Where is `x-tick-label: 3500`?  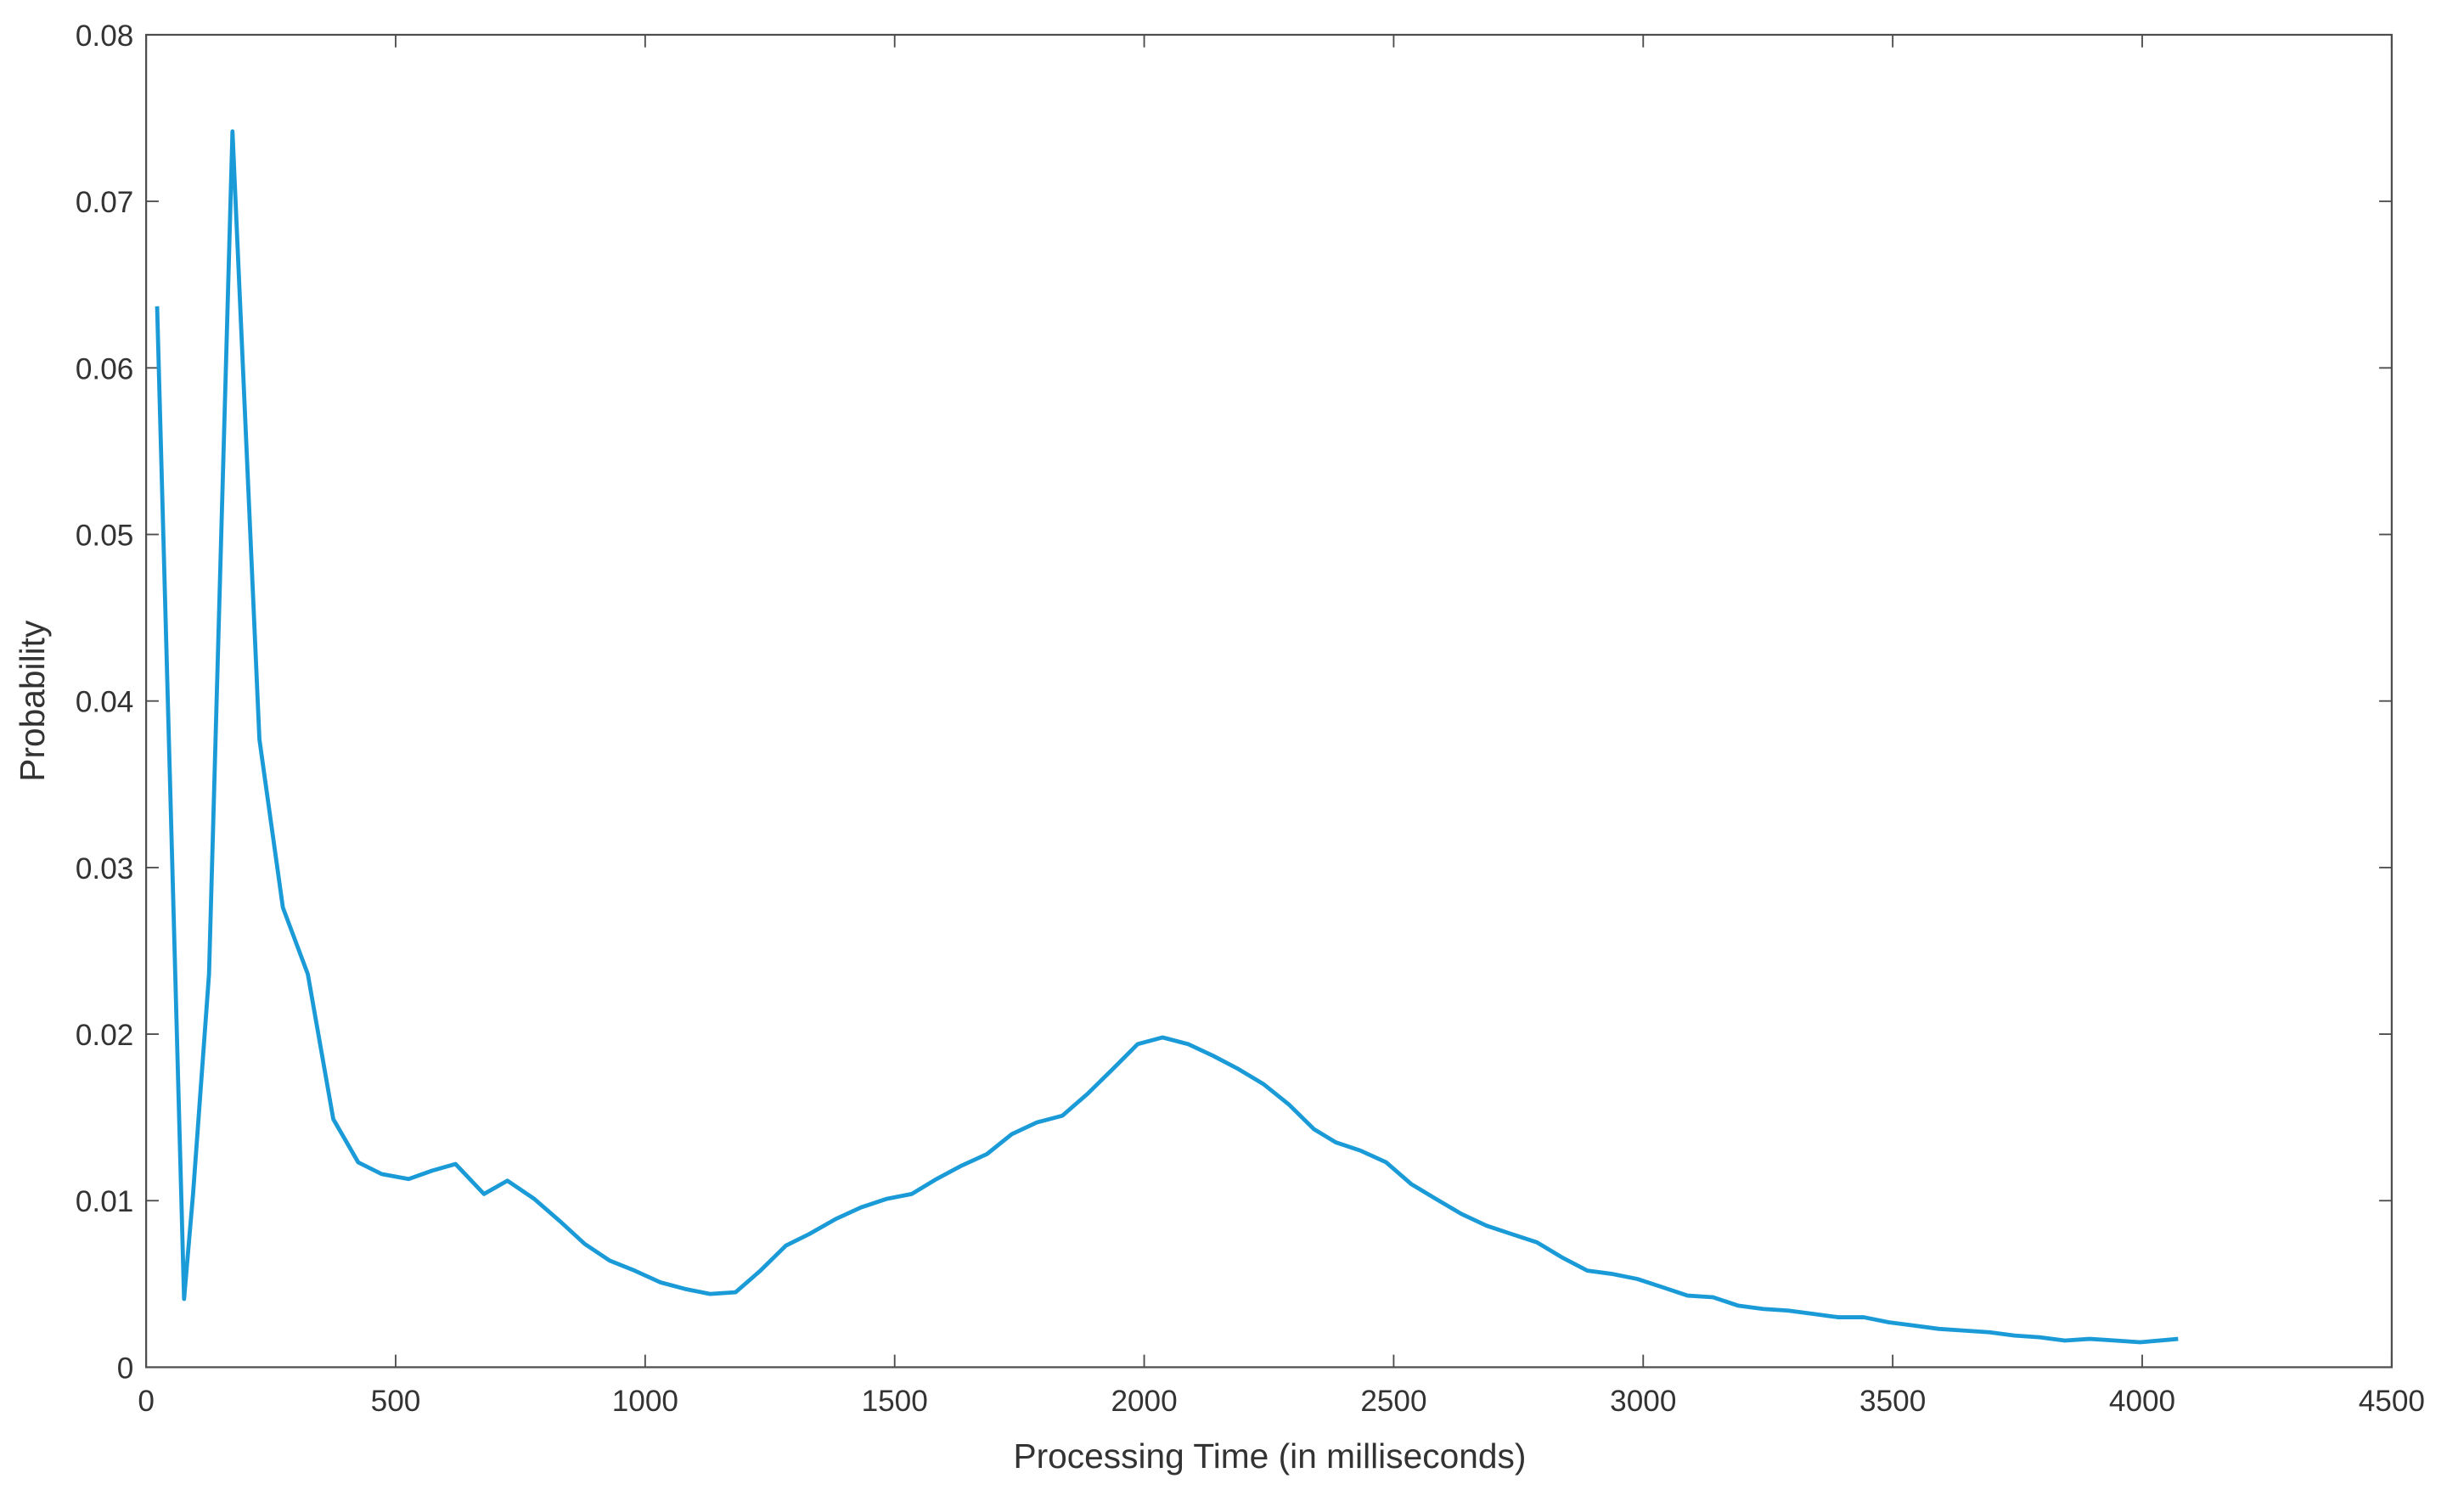
x-tick-label: 3500 is located at coordinates (1892, 1402).